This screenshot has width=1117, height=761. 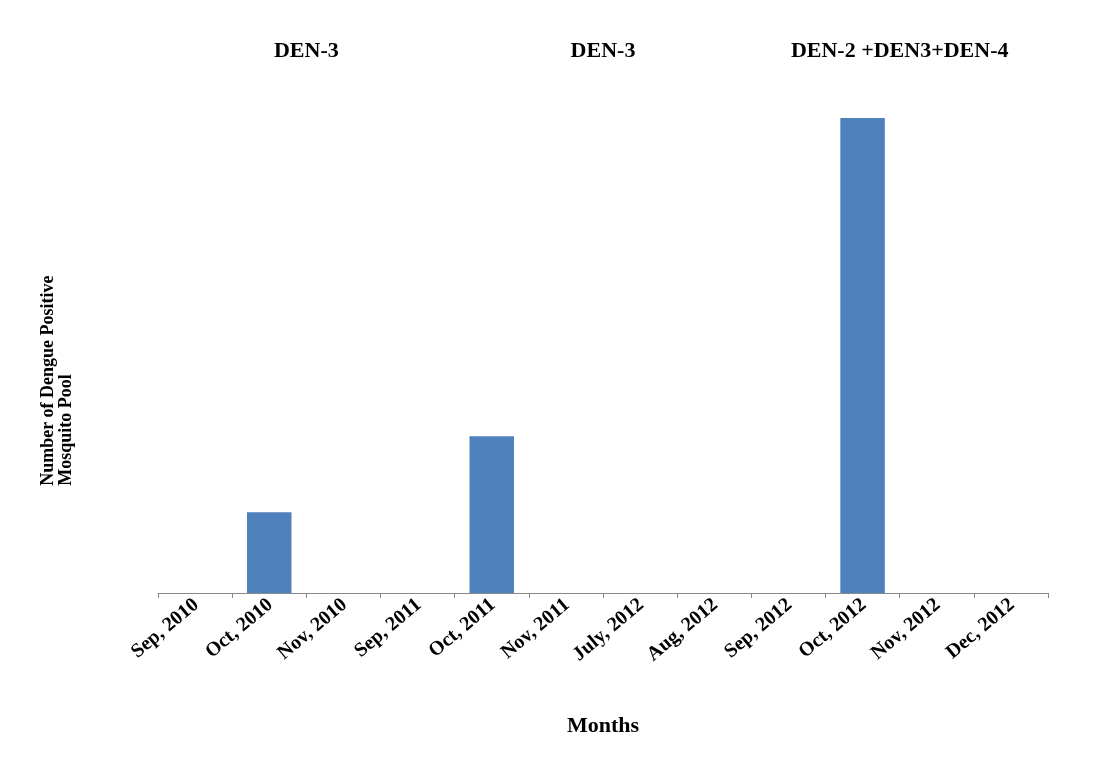 I want to click on x-tick-label: Dec, 2012, so click(x=979, y=627).